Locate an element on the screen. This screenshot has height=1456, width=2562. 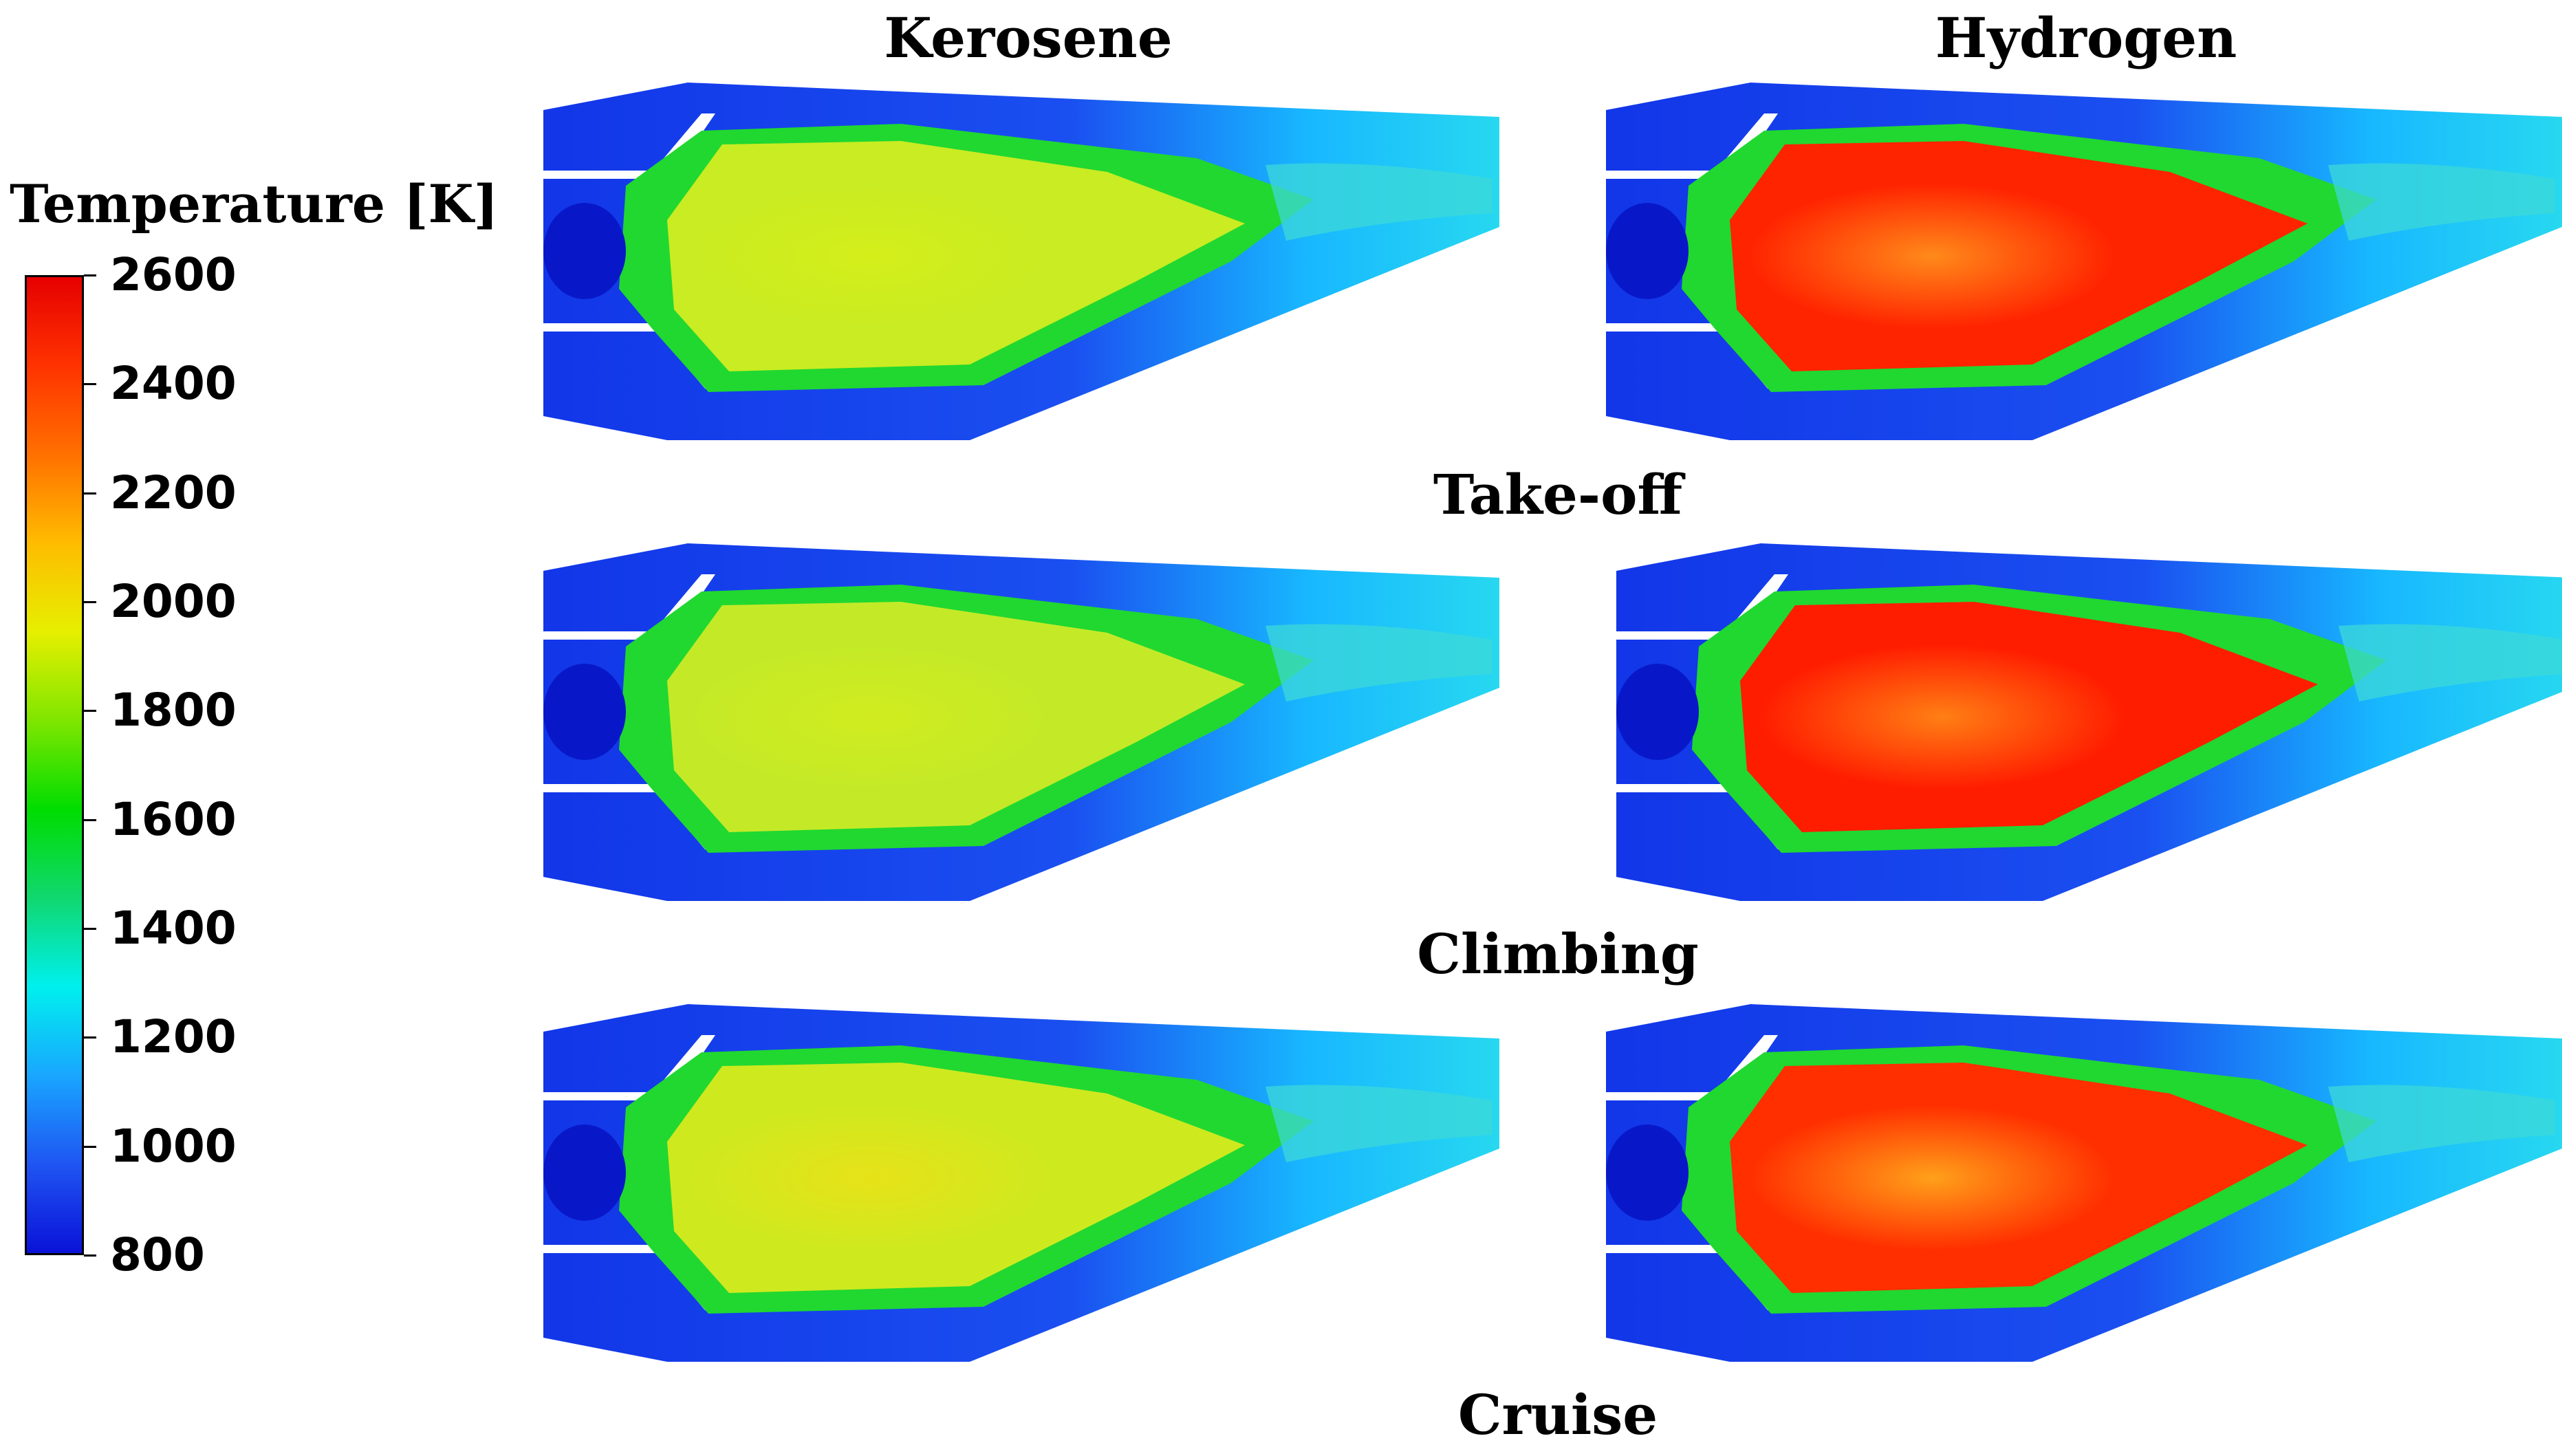
colorbar-tick-label: 1600 is located at coordinates (173, 819).